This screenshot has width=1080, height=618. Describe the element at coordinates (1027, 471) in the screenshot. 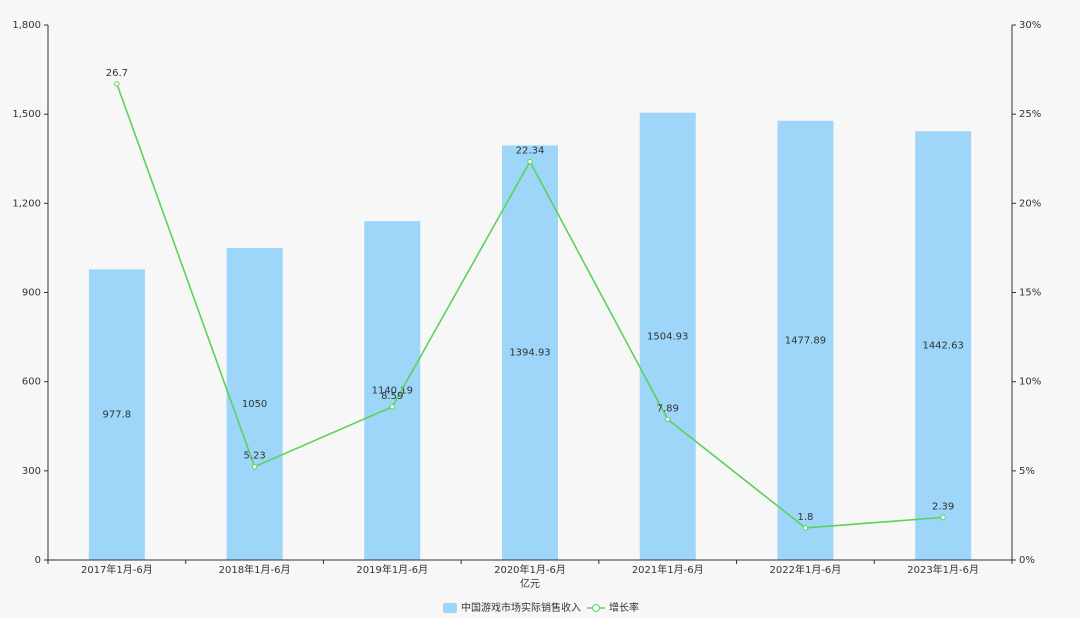

I see `y2-tick-label: 5%` at that location.